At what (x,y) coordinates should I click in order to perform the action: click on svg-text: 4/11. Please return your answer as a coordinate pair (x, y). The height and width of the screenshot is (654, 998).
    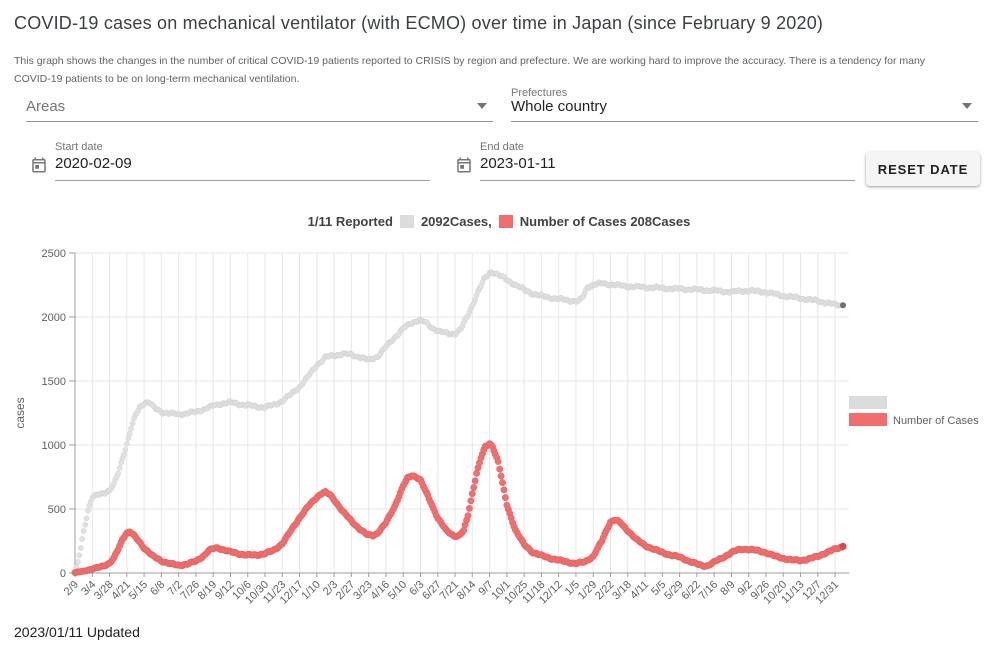
    Looking at the image, I should click on (639, 590).